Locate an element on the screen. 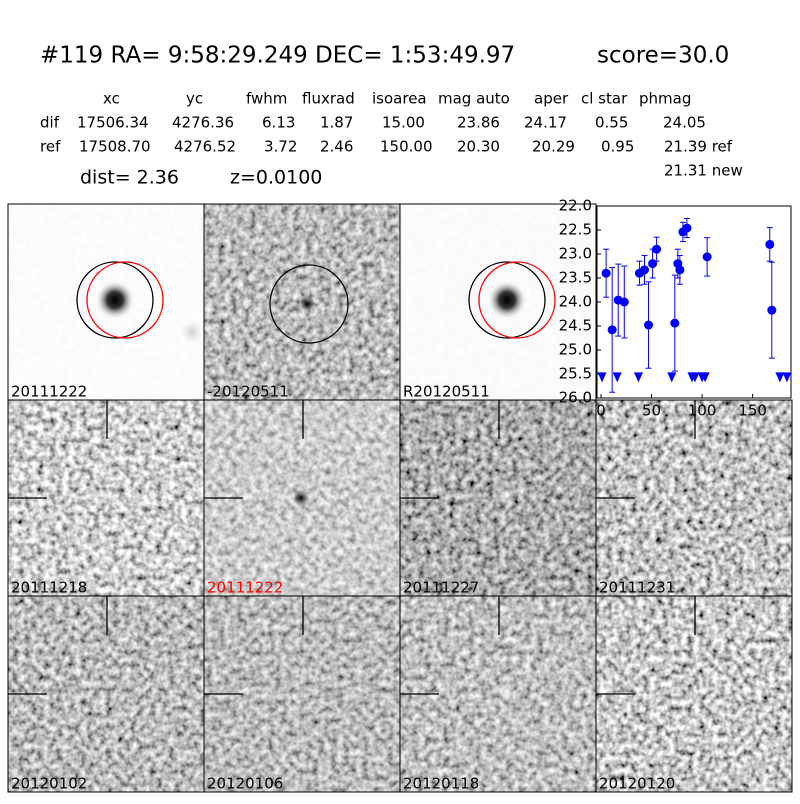 Image resolution: width=800 pixels, height=804 pixels. stamp-label: R20120511 is located at coordinates (446, 392).